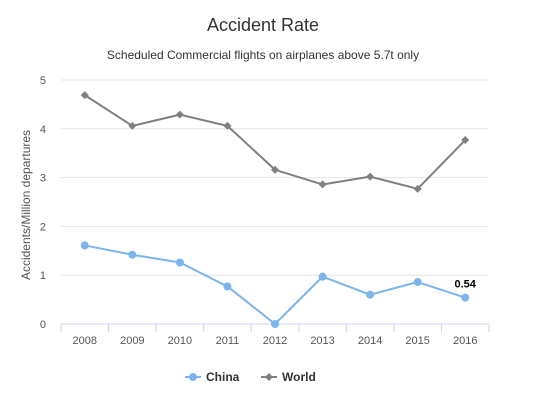  What do you see at coordinates (43, 81) in the screenshot?
I see `y-tick-label: 5` at bounding box center [43, 81].